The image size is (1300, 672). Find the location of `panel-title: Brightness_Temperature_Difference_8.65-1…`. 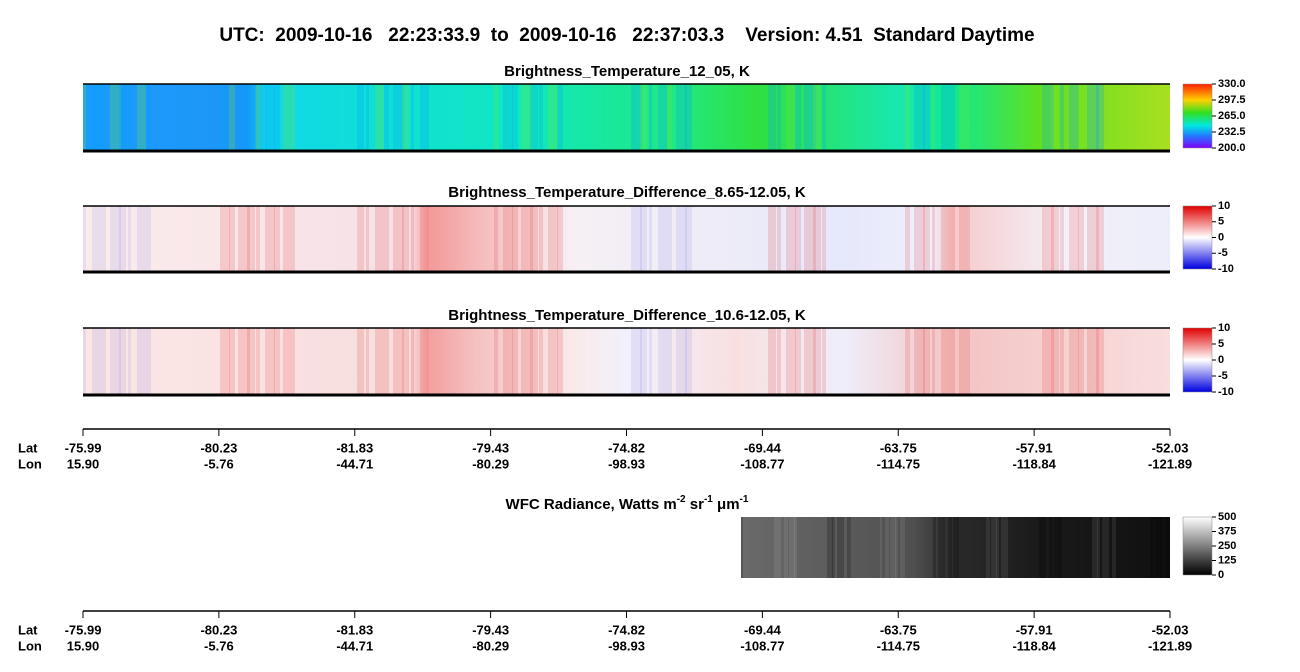

panel-title: Brightness_Temperature_Difference_8.65-1… is located at coordinates (627, 192).